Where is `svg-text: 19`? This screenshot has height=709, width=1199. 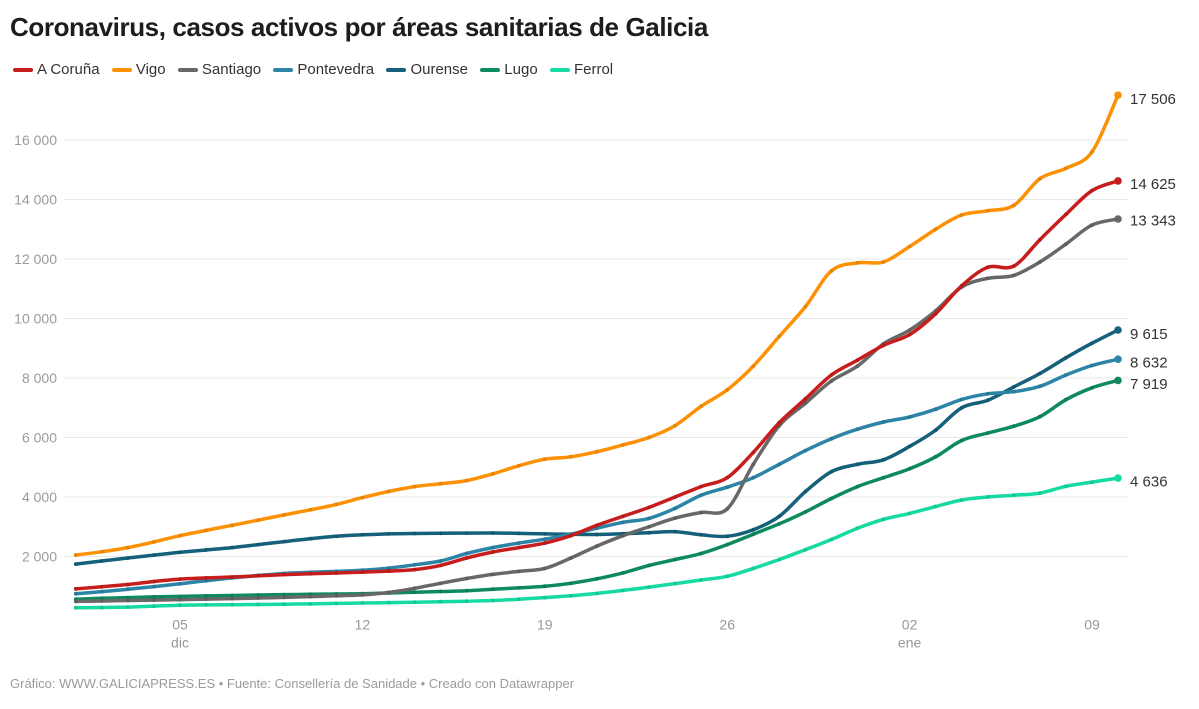 svg-text: 19 is located at coordinates (545, 625).